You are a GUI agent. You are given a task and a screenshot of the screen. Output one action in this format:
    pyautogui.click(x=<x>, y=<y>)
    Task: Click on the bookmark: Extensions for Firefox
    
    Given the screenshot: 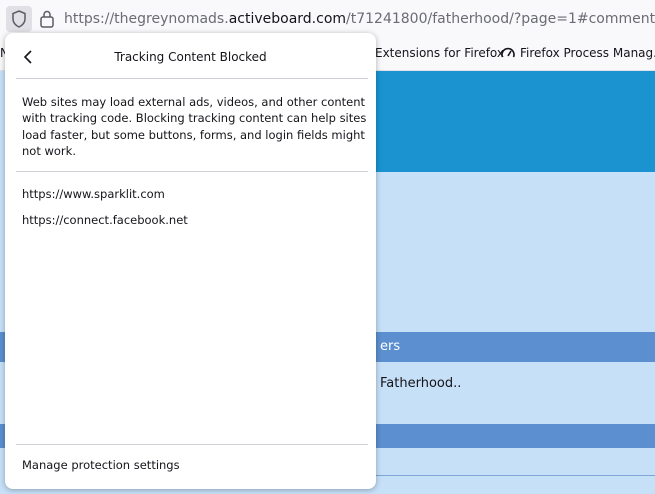 What is the action you would take?
    pyautogui.click(x=440, y=53)
    